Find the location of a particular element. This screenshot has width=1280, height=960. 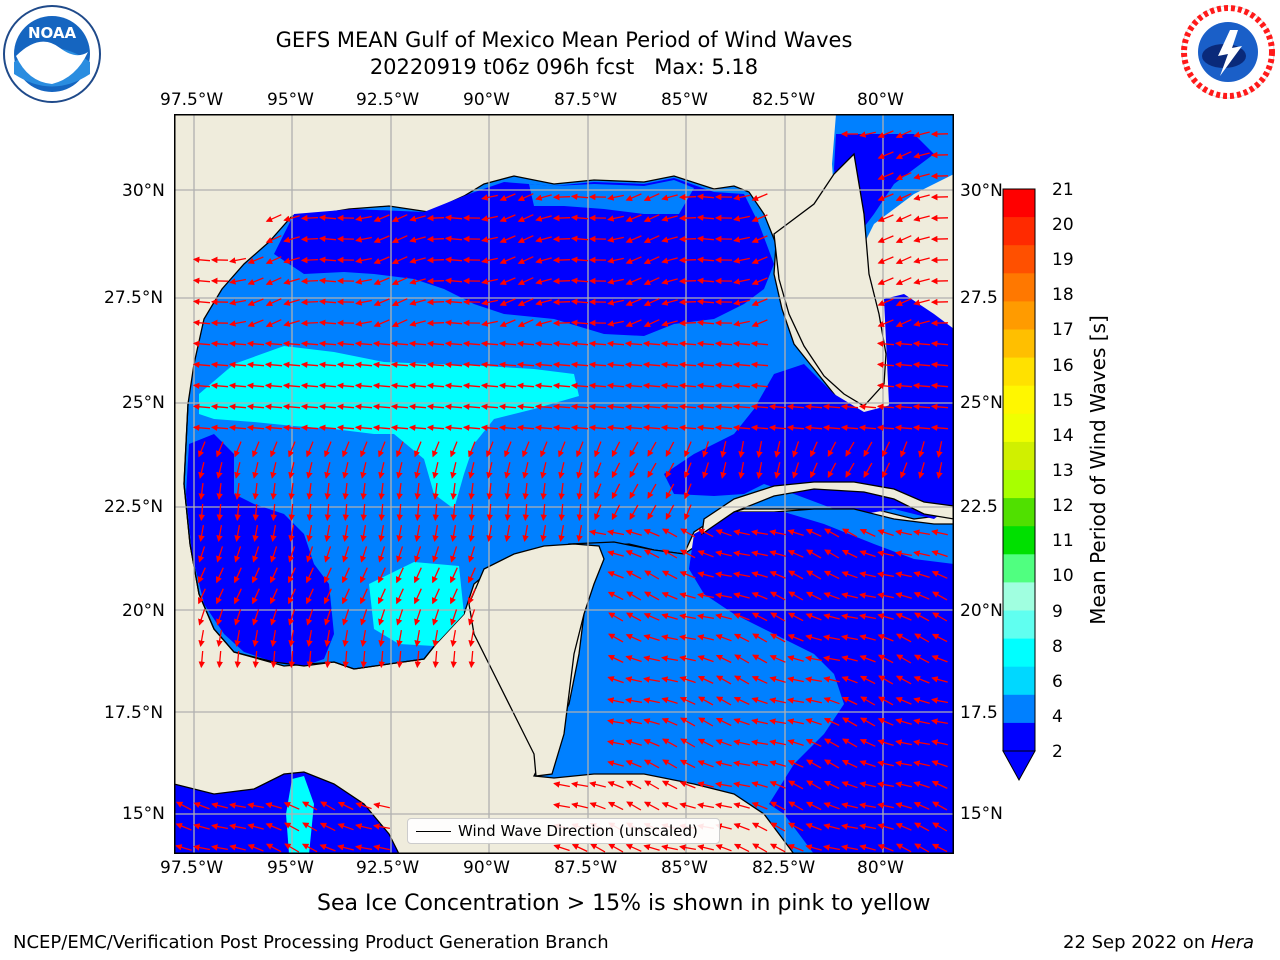

wave-region-atlantic is located at coordinates (916, 401).